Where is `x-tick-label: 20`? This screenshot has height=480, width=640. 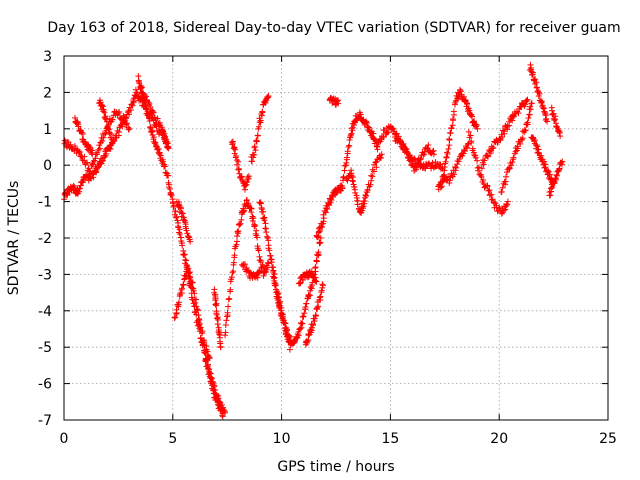
x-tick-label: 20 is located at coordinates (499, 439).